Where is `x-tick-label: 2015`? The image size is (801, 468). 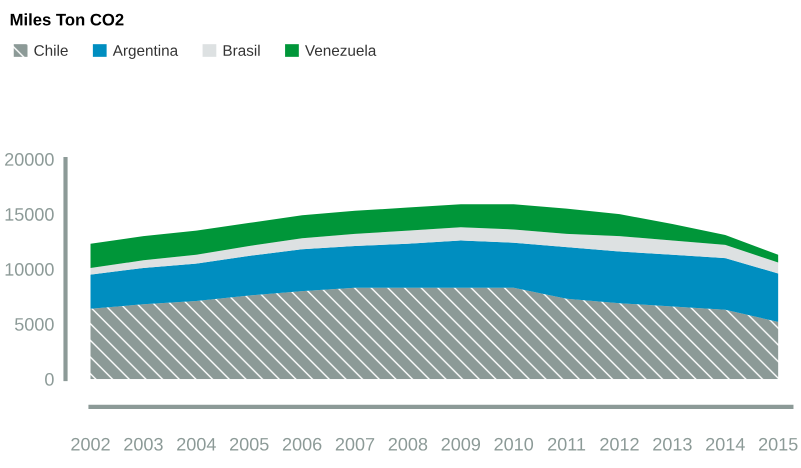 x-tick-label: 2015 is located at coordinates (778, 444).